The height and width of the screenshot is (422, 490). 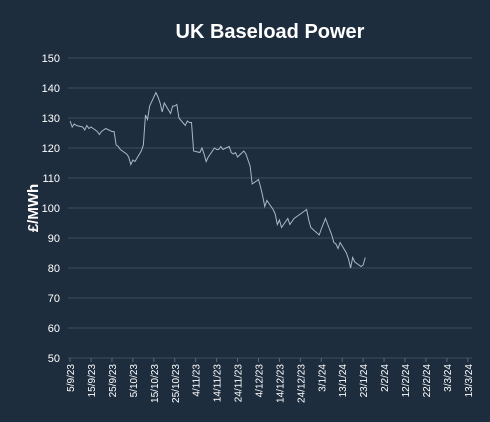 What do you see at coordinates (270, 32) in the screenshot?
I see `chart-title: UK Baseload Power` at bounding box center [270, 32].